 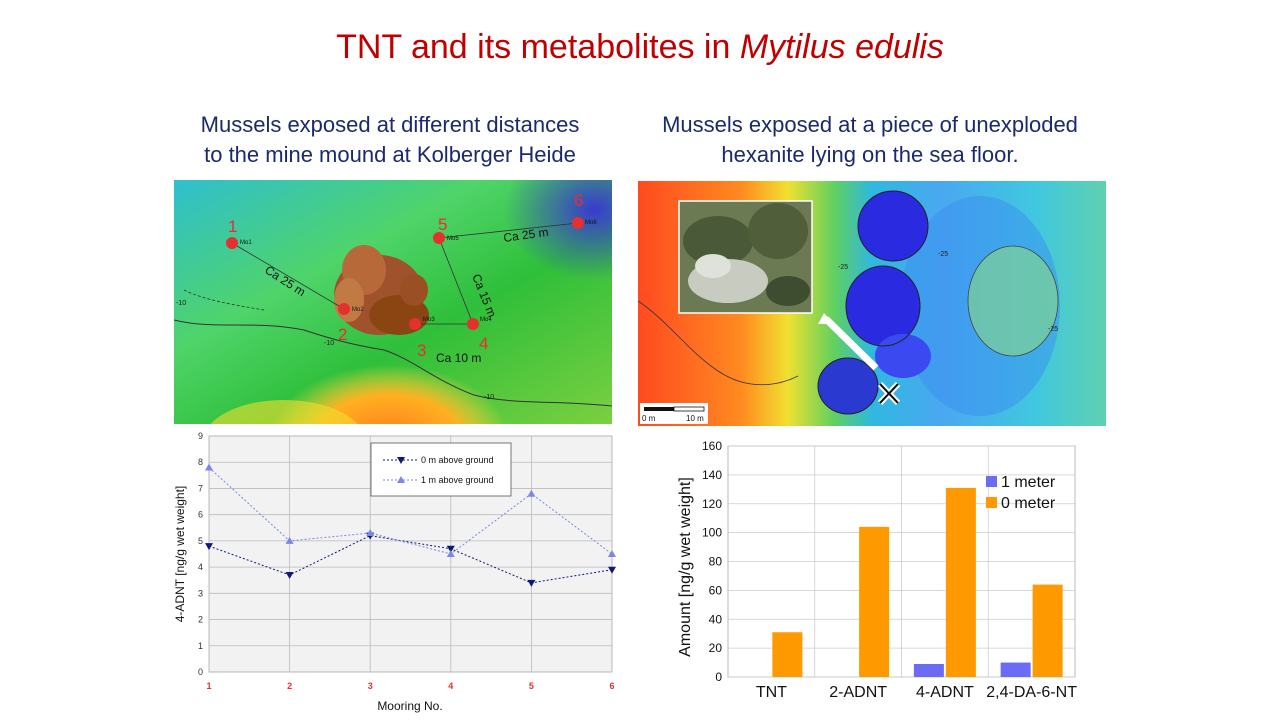 I want to click on y-tick-label: 100, so click(x=712, y=533).